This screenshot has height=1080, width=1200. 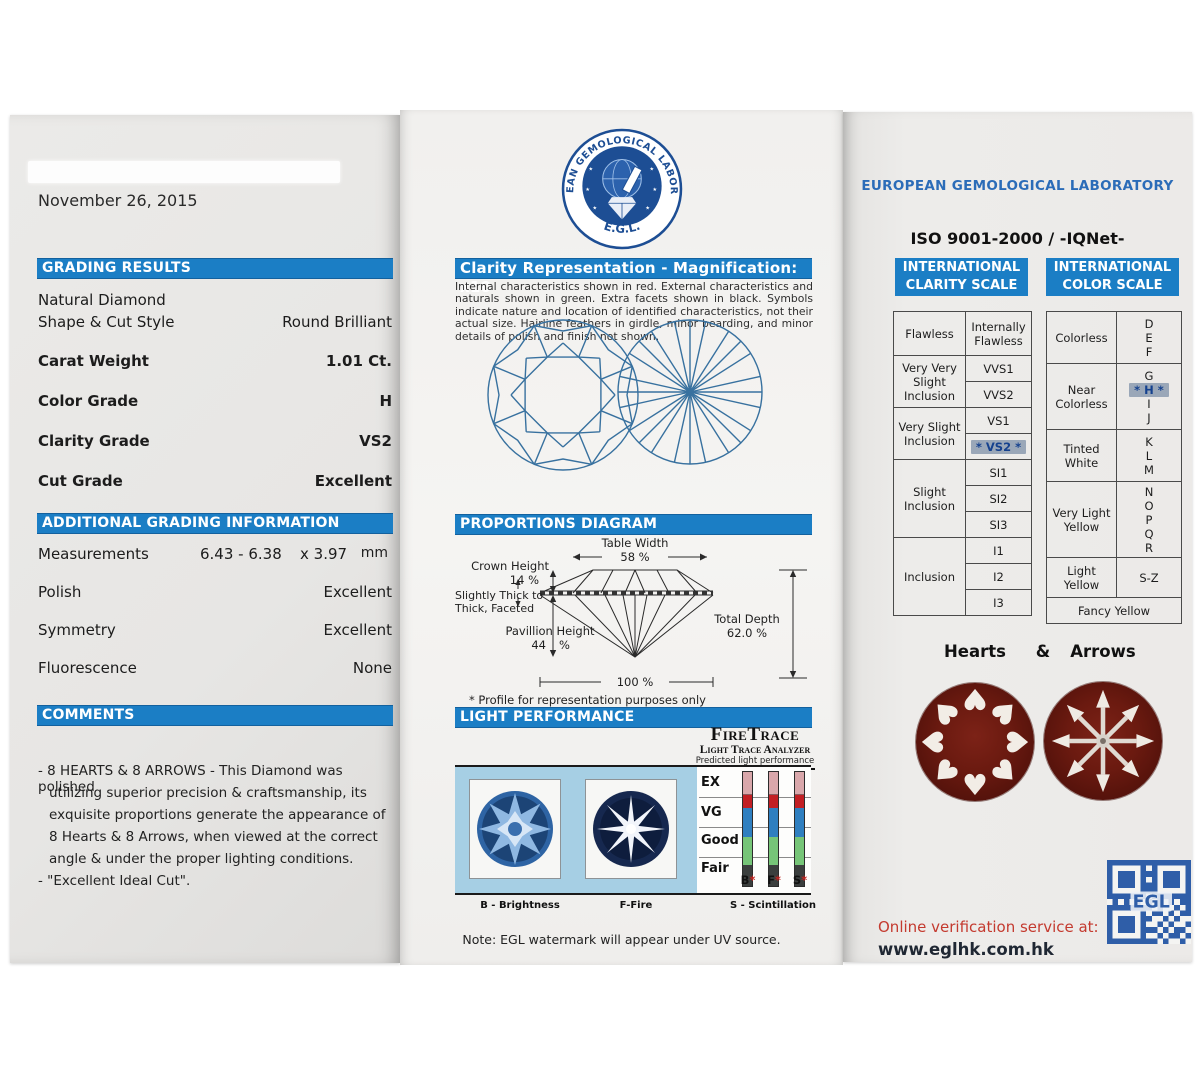 I want to click on proportions-diagram-header: PROPORTIONS DIAGRAM, so click(x=633, y=524).